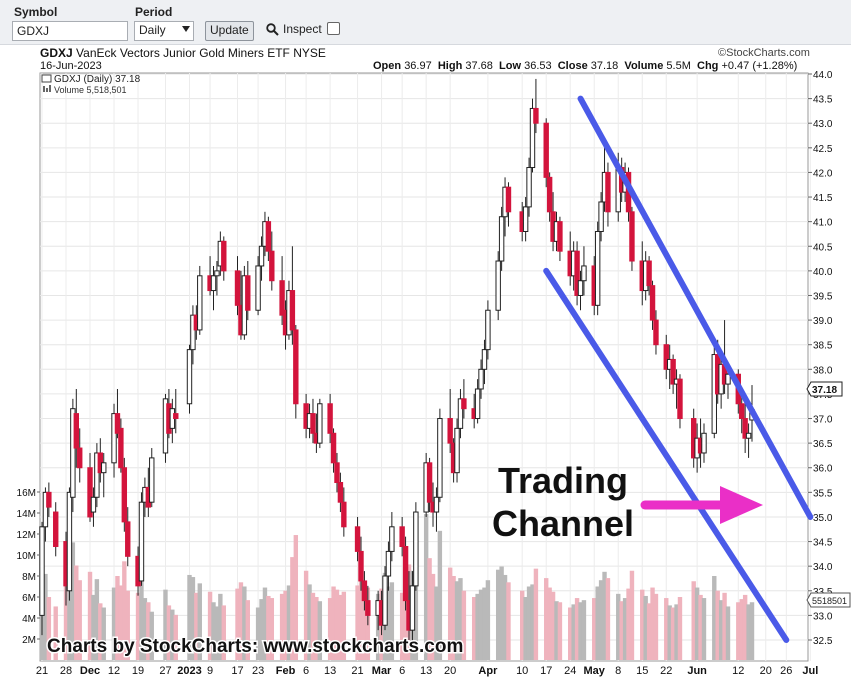 The image size is (851, 679). I want to click on date-tick-label: 28, so click(66, 671).